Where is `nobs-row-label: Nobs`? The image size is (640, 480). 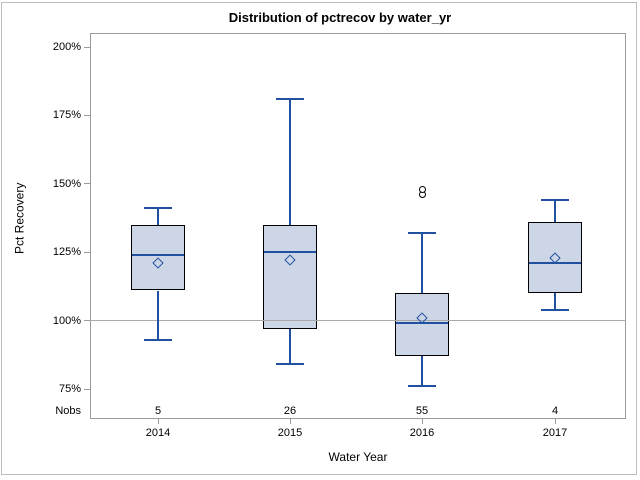
nobs-row-label: Nobs is located at coordinates (68, 411).